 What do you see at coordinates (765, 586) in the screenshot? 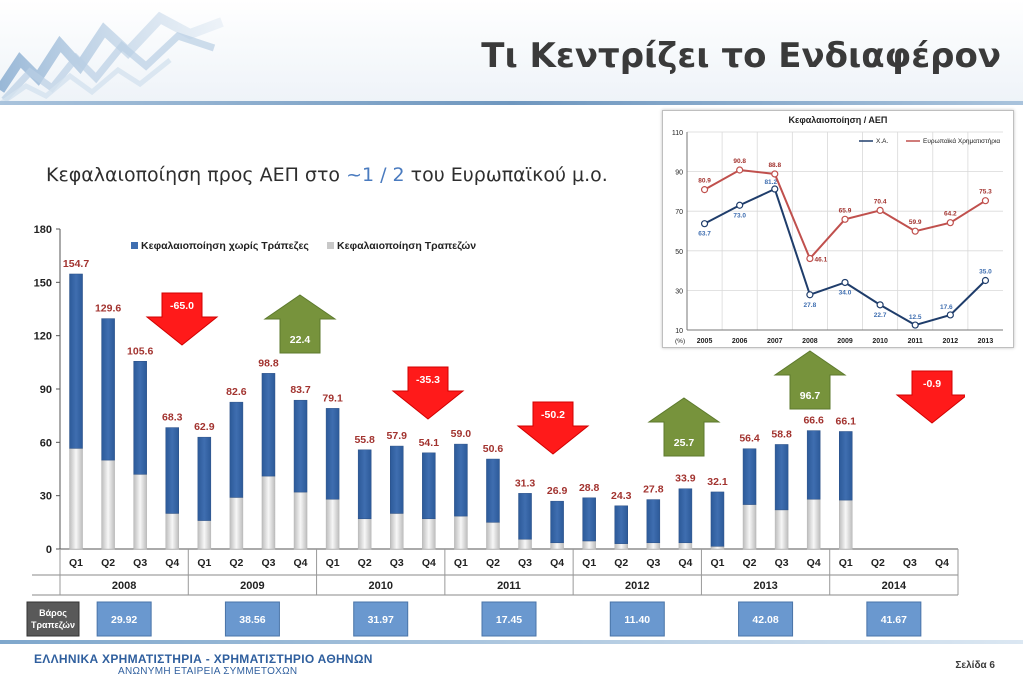
I see `year-label: 2013` at bounding box center [765, 586].